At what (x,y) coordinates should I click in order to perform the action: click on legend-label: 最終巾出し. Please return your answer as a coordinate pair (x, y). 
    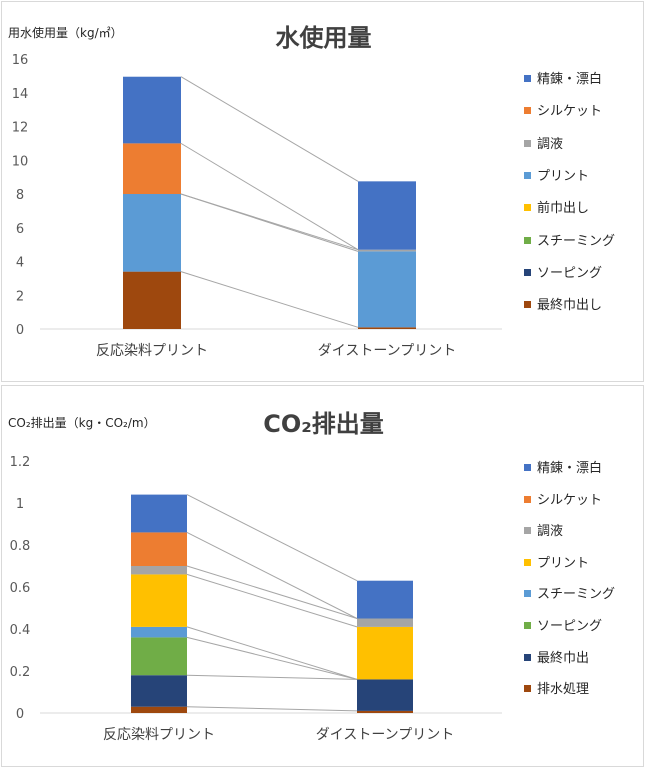
    Looking at the image, I should click on (570, 306).